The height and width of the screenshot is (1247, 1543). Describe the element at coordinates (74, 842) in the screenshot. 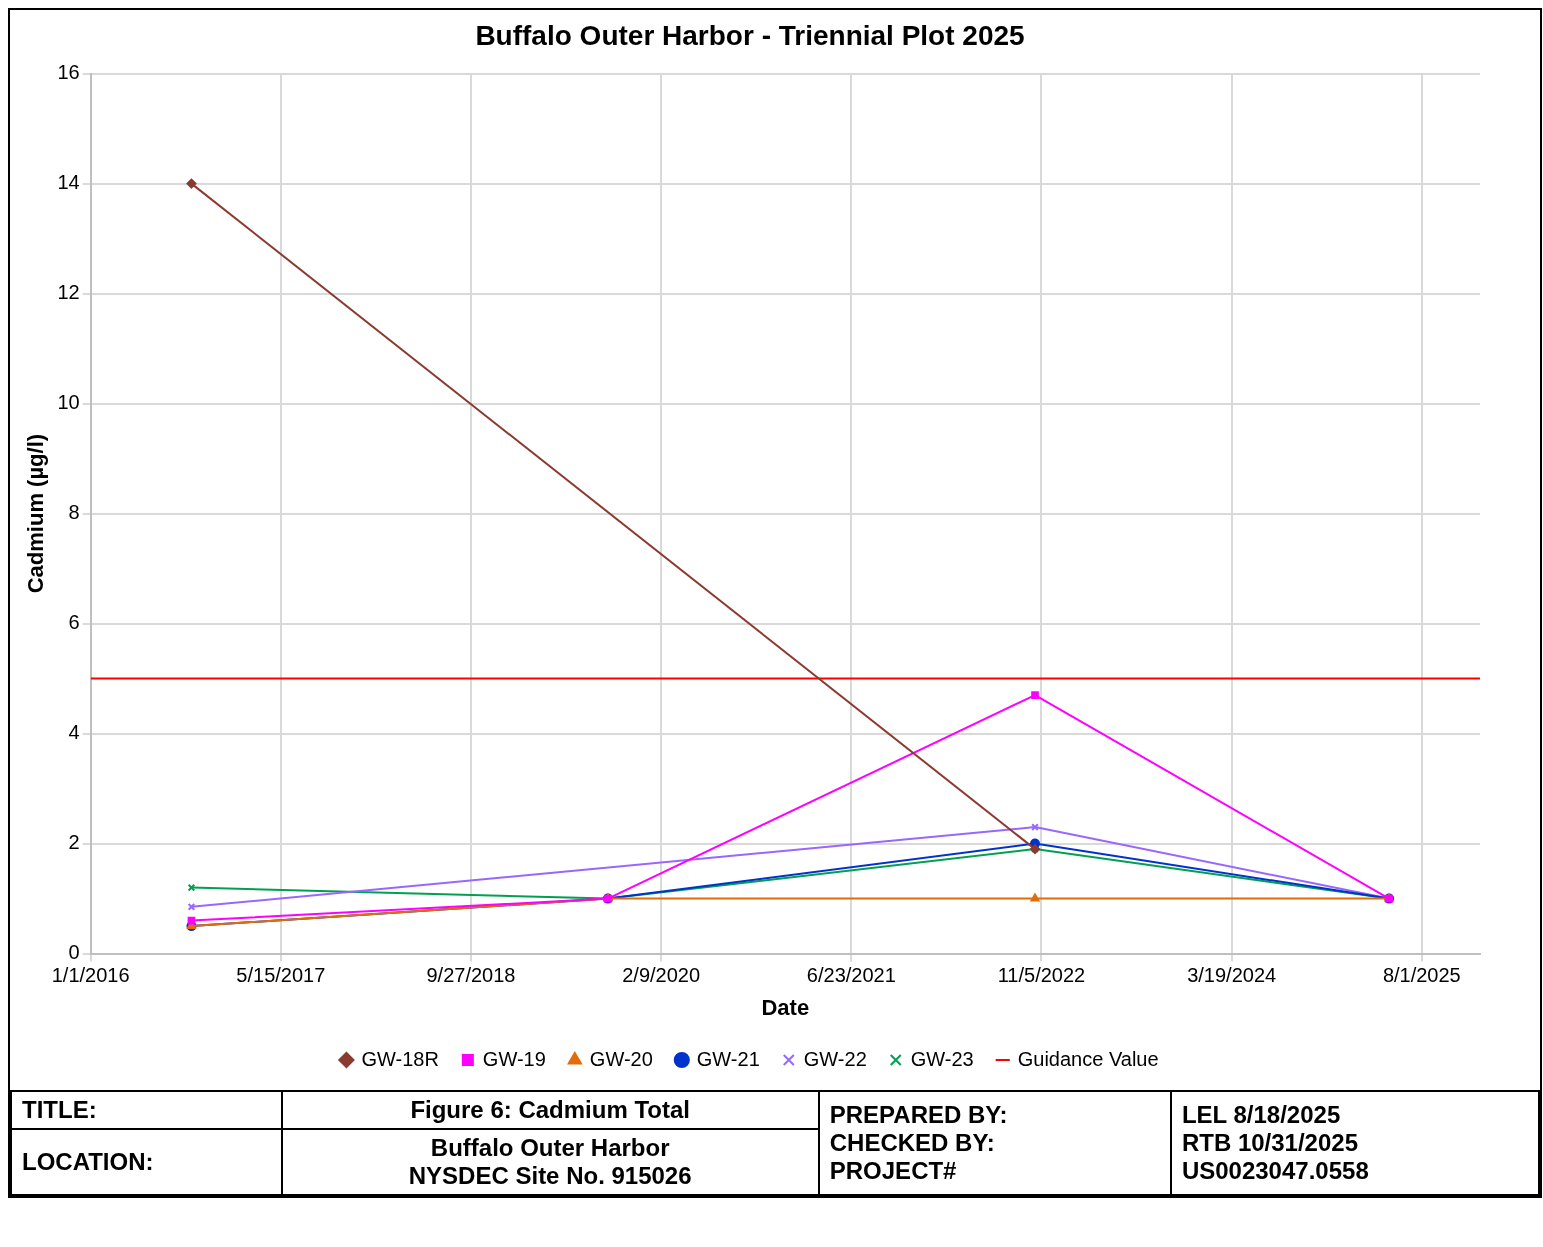

I see `y-tick-label: 2` at that location.